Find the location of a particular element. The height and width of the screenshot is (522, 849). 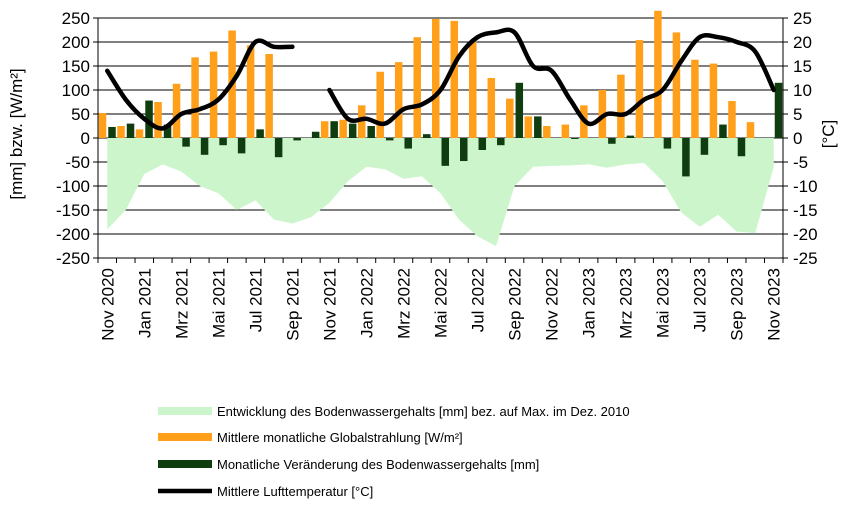

x-tick-label: Jul 2022 is located at coordinates (478, 300).